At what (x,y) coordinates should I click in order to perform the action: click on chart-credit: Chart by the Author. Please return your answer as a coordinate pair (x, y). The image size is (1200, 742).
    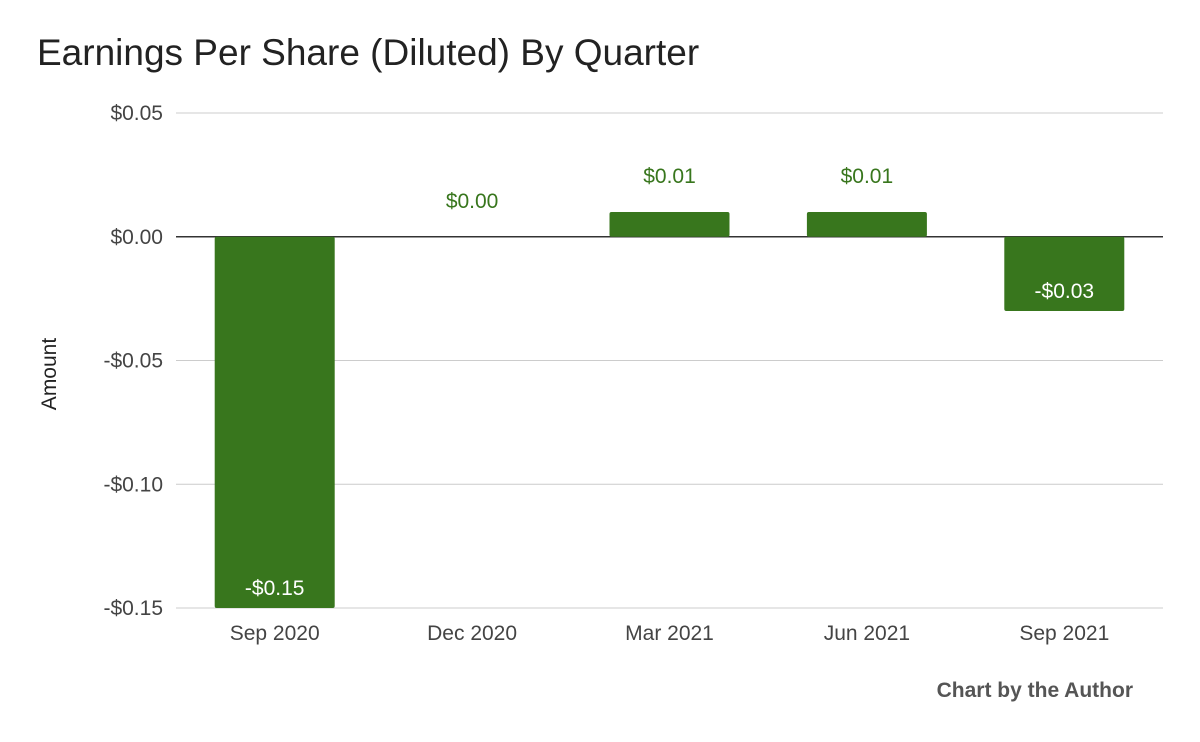
    Looking at the image, I should click on (1034, 690).